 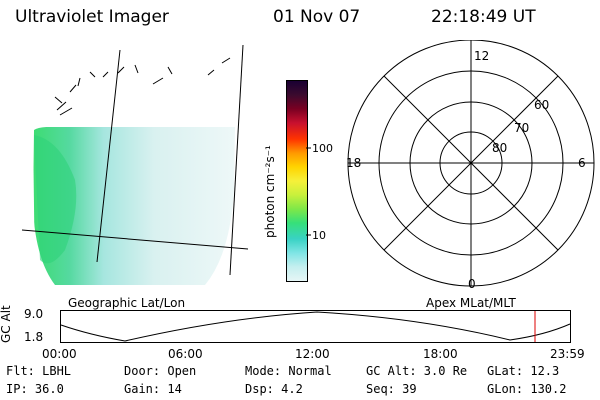 What do you see at coordinates (582, 163) in the screenshot?
I see `mlt-label-6: 6` at bounding box center [582, 163].